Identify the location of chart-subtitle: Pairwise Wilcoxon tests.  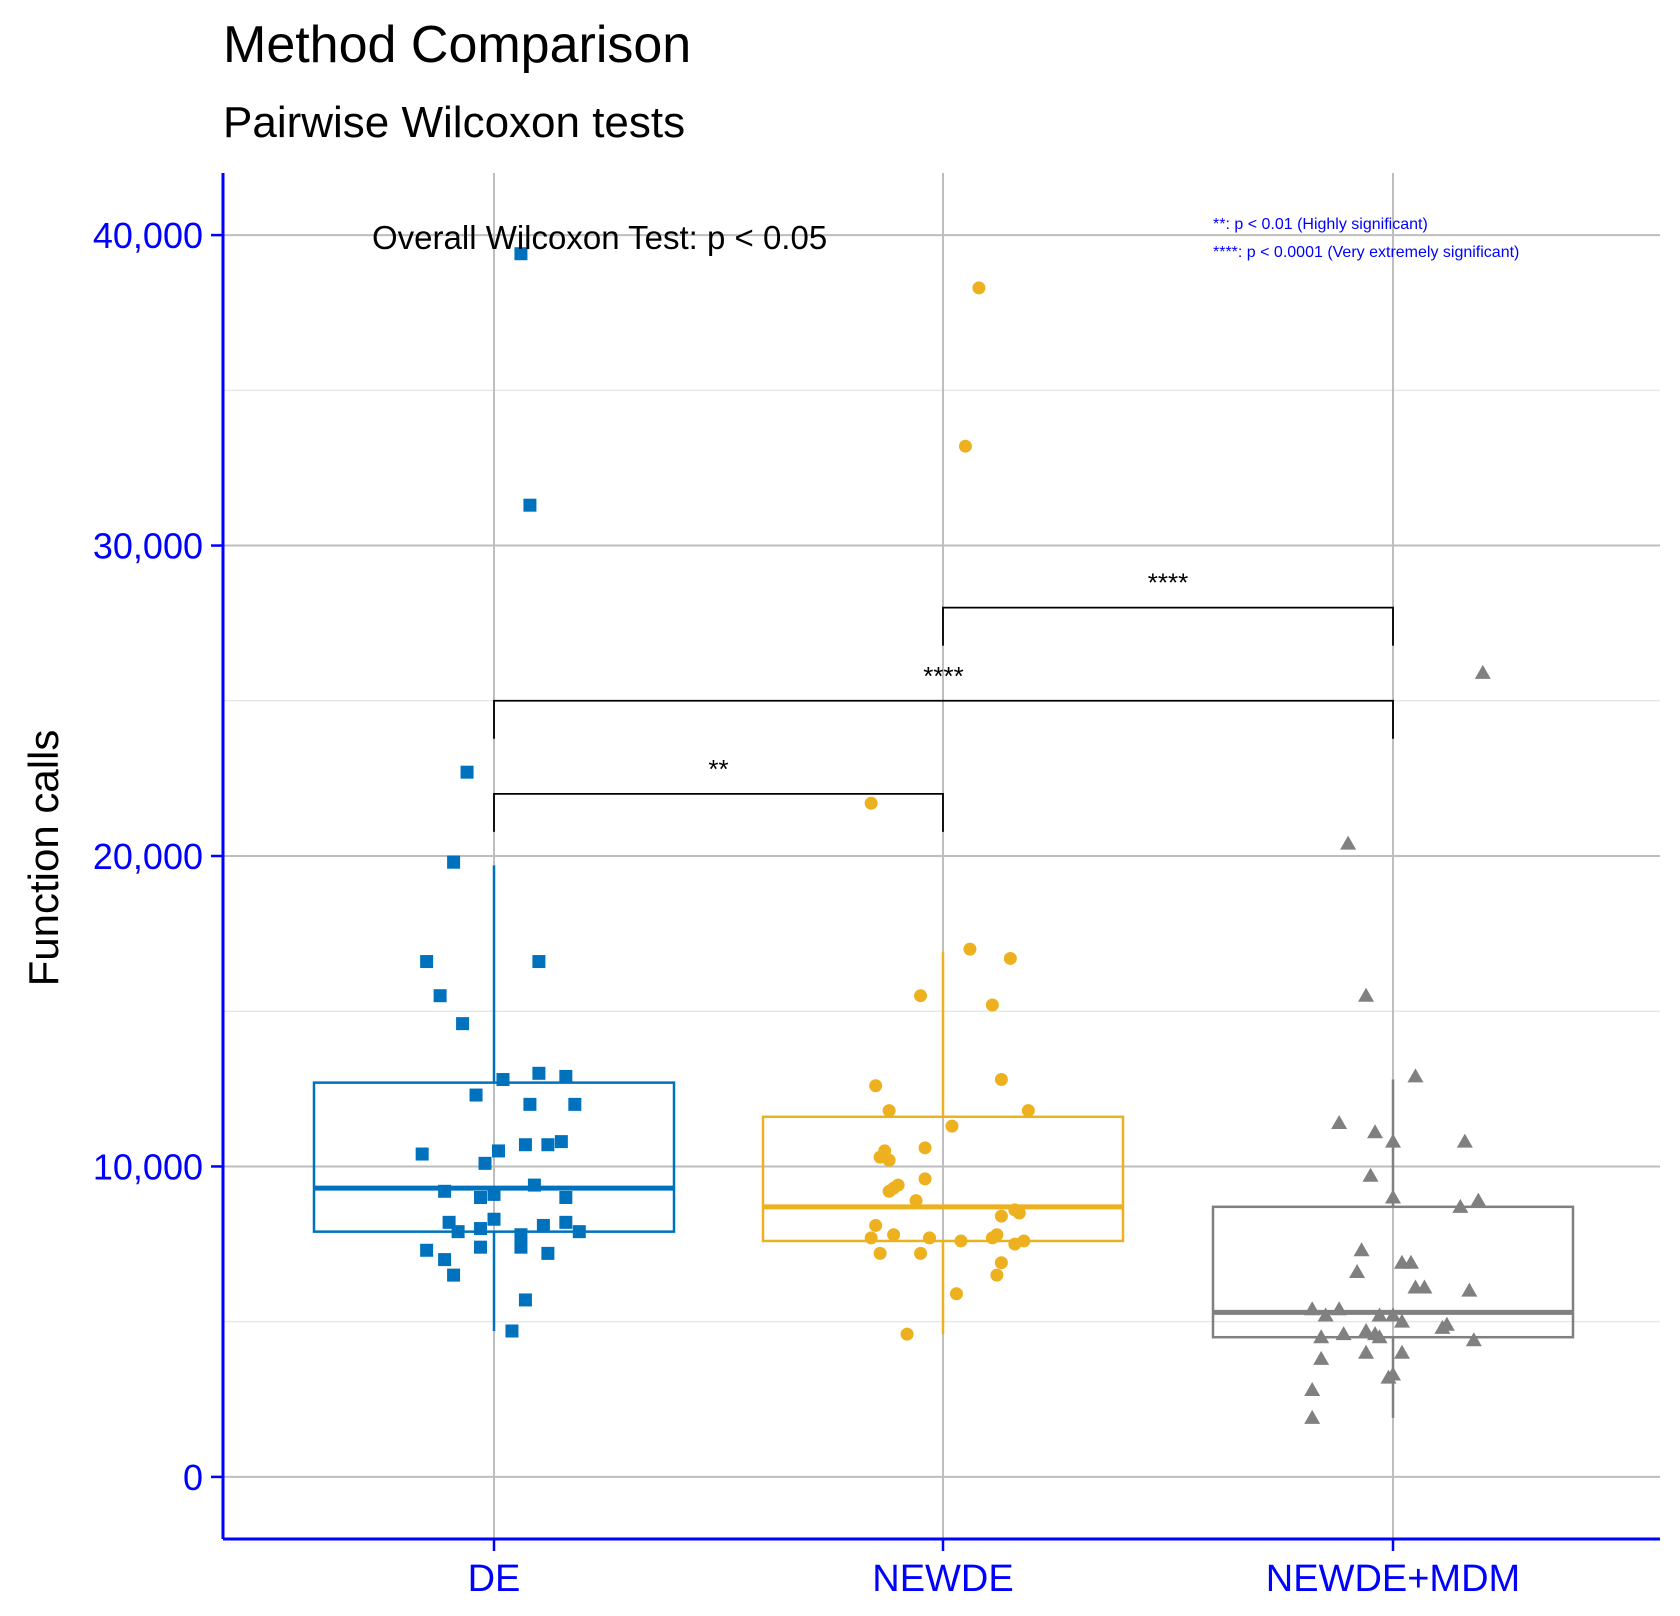
(454, 122).